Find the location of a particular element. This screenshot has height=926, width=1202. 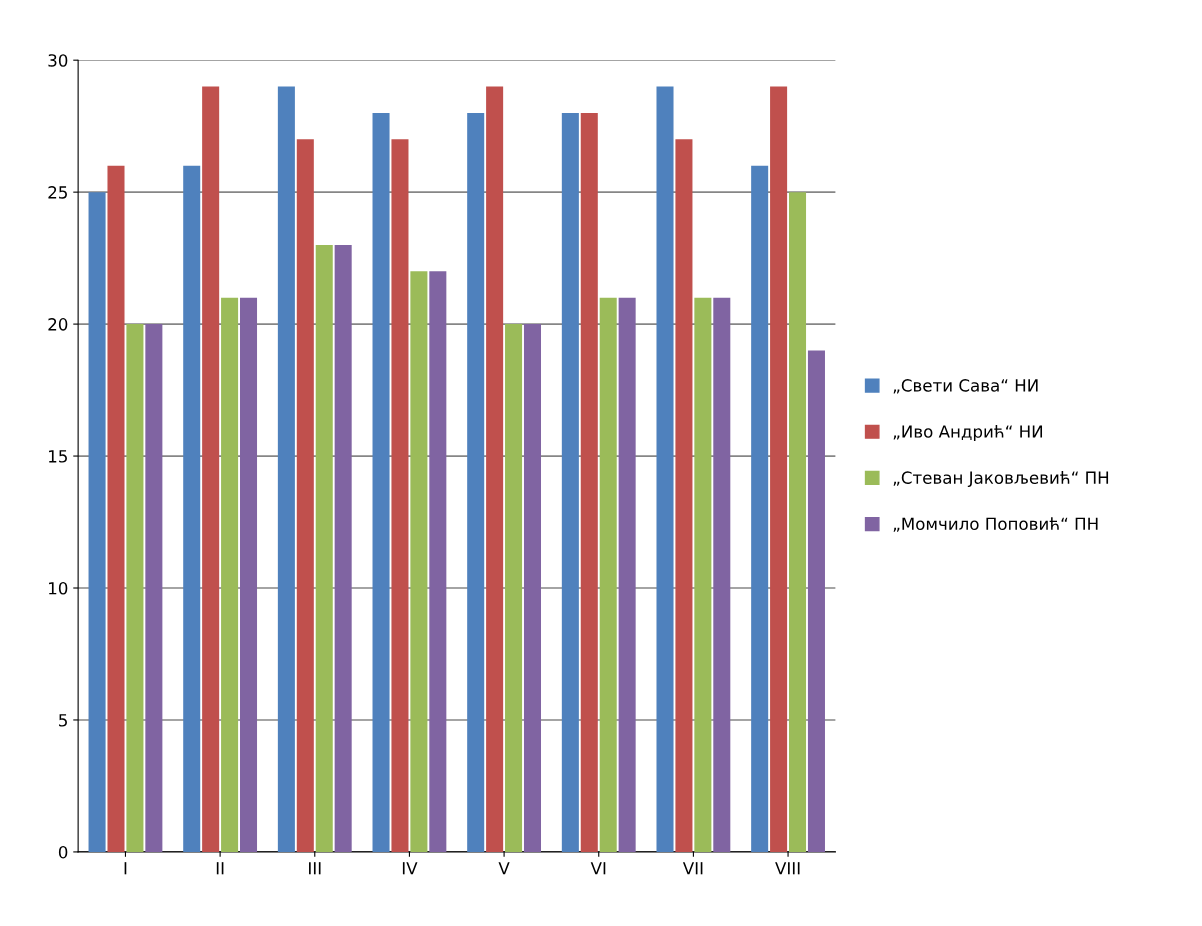

x-tick-label: V is located at coordinates (504, 868).